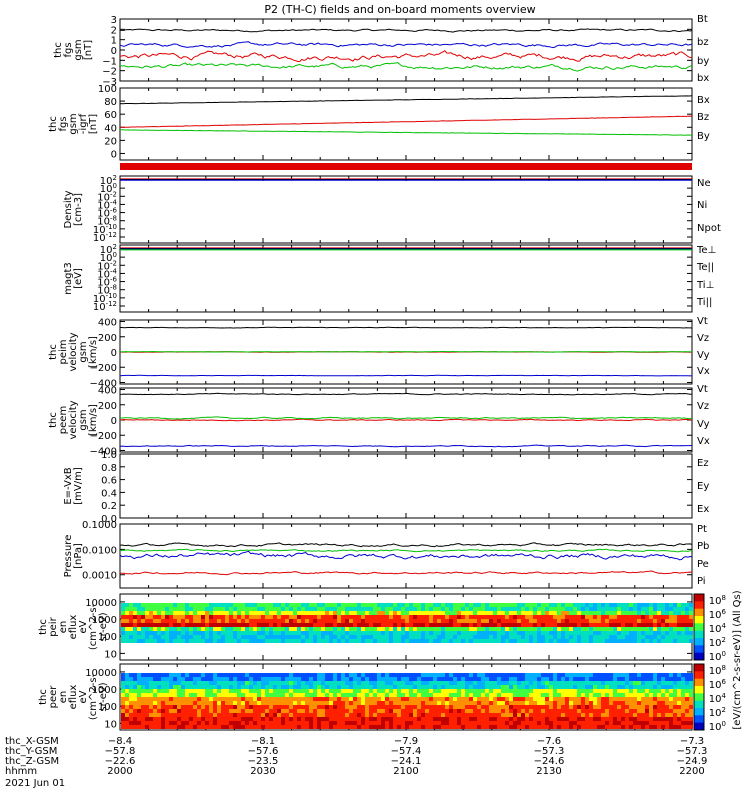  What do you see at coordinates (702, 19) in the screenshot?
I see `legend-Bt: Bt` at bounding box center [702, 19].